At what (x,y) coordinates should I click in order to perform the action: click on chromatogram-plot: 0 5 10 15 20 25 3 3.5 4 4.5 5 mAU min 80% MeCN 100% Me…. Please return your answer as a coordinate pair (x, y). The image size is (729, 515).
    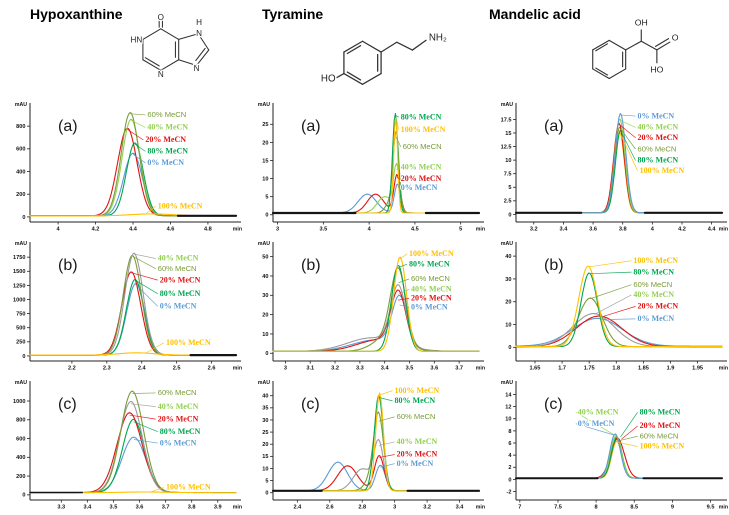
    Looking at the image, I should click on (371, 167).